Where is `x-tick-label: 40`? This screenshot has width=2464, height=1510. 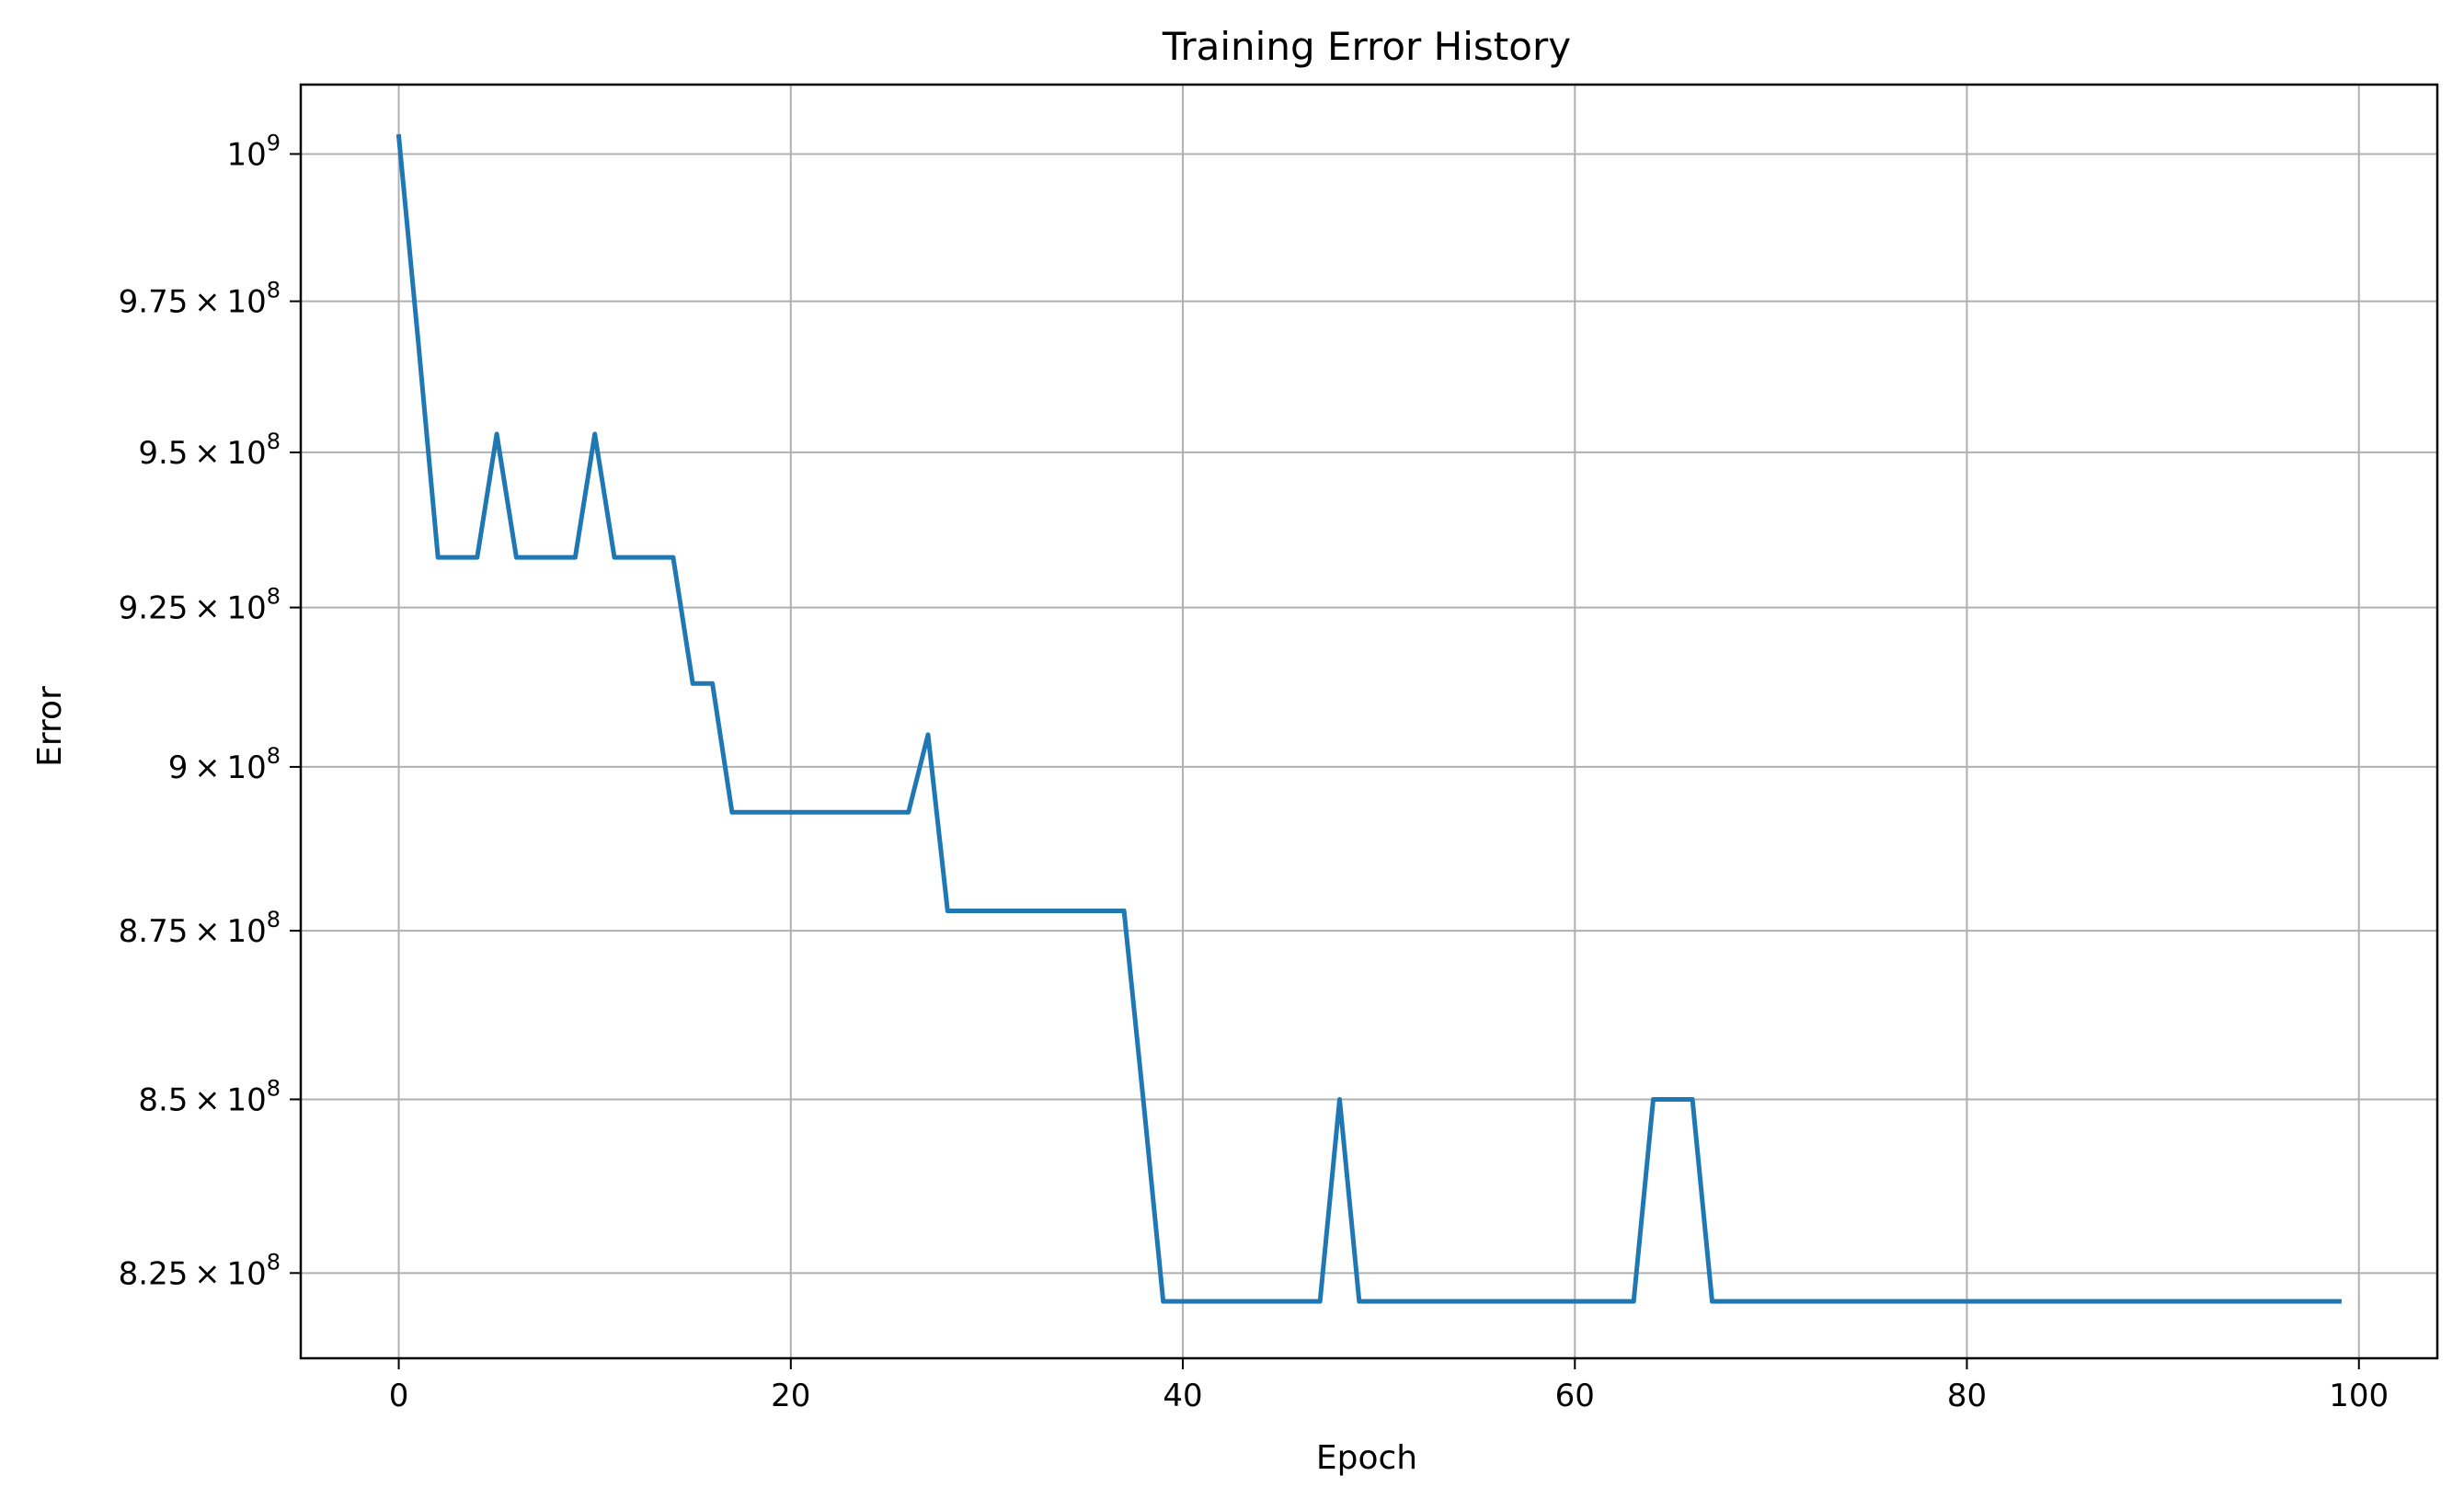
x-tick-label: 40 is located at coordinates (1182, 1396).